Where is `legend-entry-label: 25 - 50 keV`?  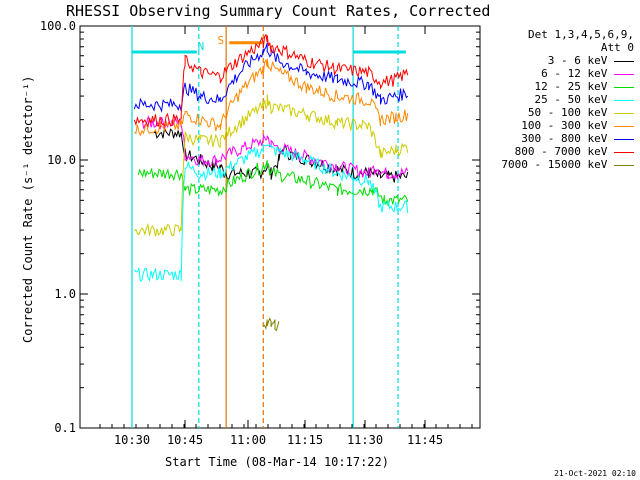 legend-entry-label: 25 - 50 keV is located at coordinates (574, 99).